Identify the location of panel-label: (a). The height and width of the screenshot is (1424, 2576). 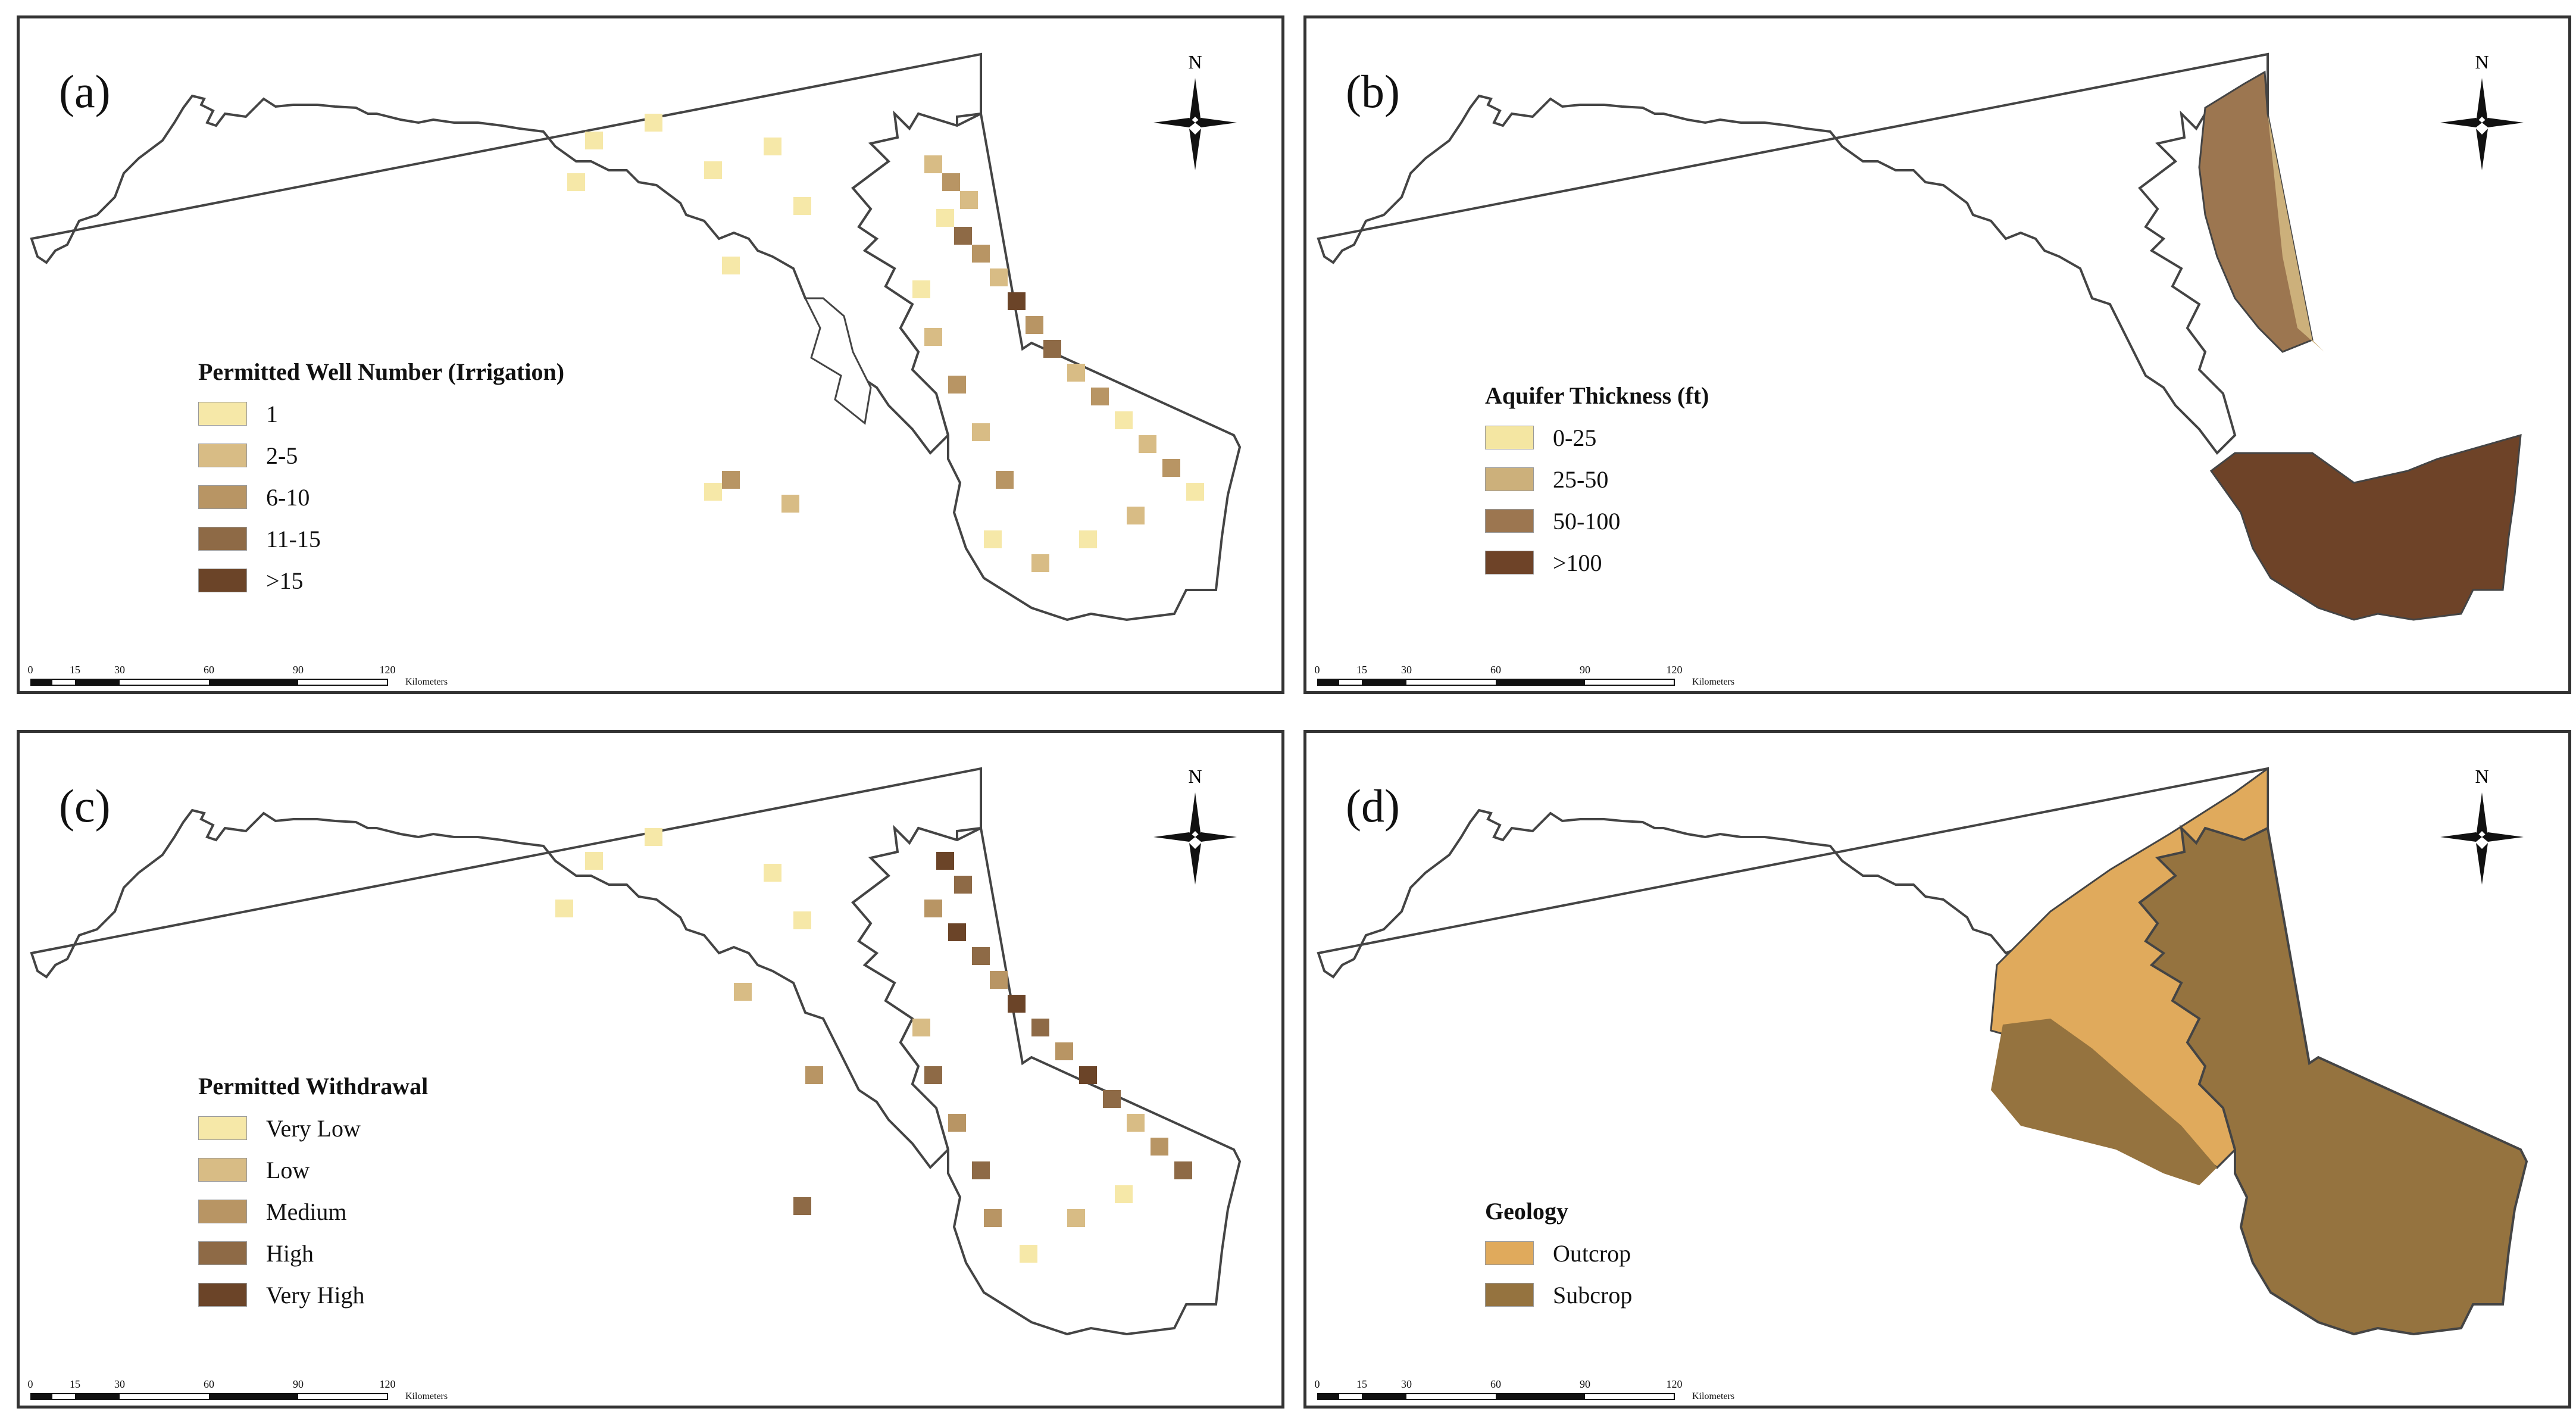
(85, 91).